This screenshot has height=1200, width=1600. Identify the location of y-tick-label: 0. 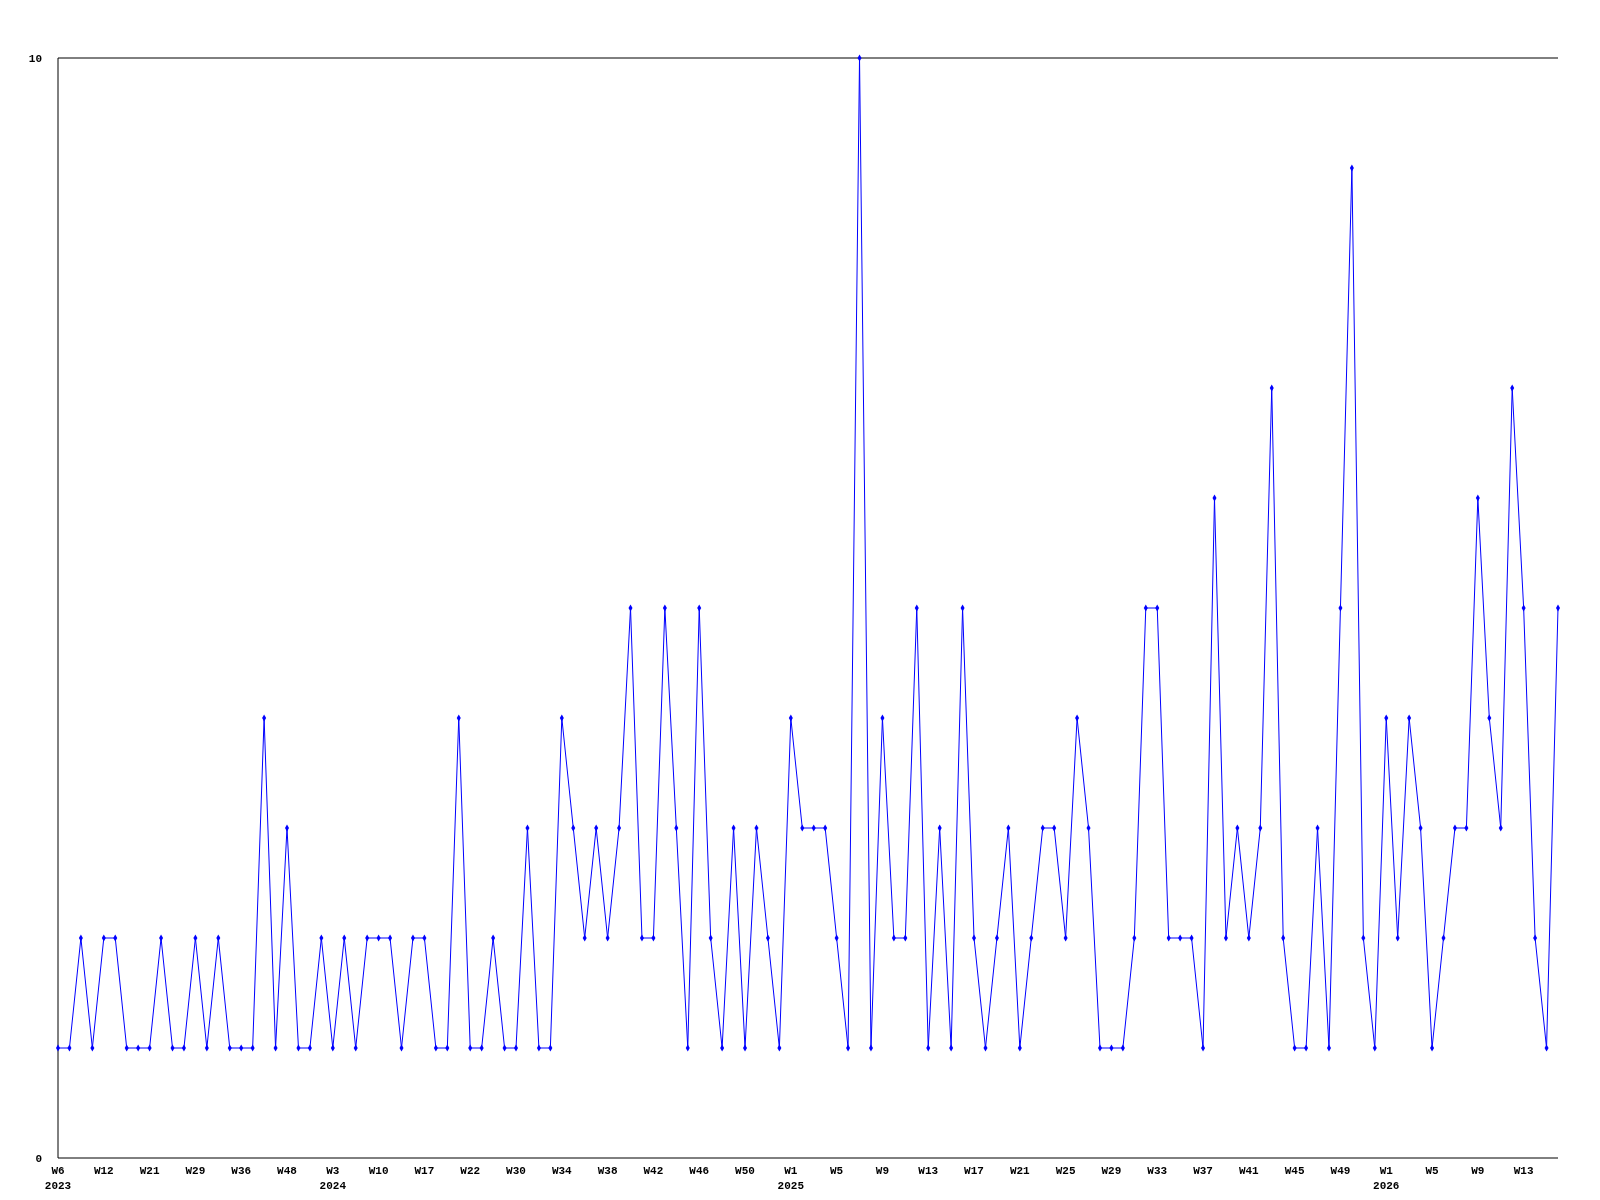
(38, 1158).